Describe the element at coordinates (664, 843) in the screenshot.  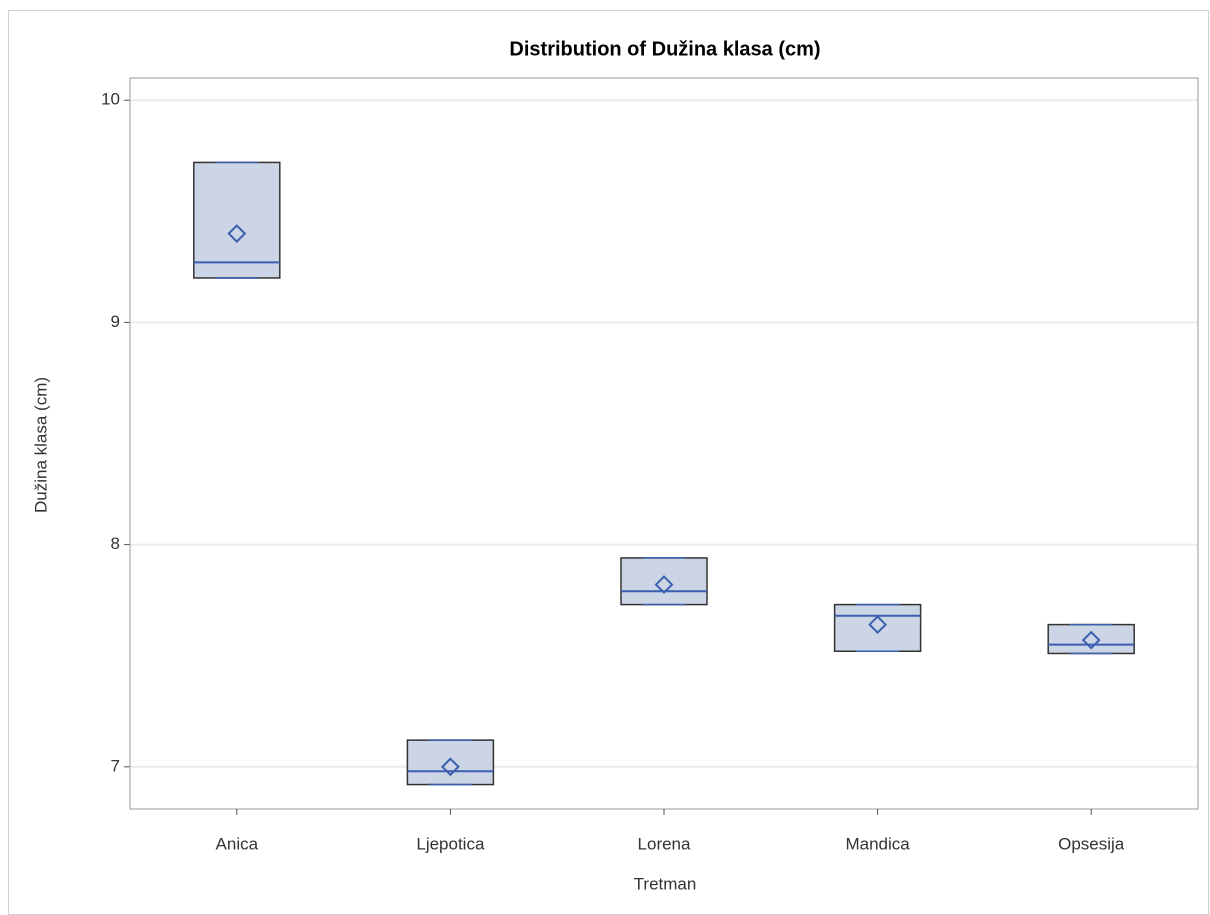
I see `x-tick-label: Lorena` at that location.